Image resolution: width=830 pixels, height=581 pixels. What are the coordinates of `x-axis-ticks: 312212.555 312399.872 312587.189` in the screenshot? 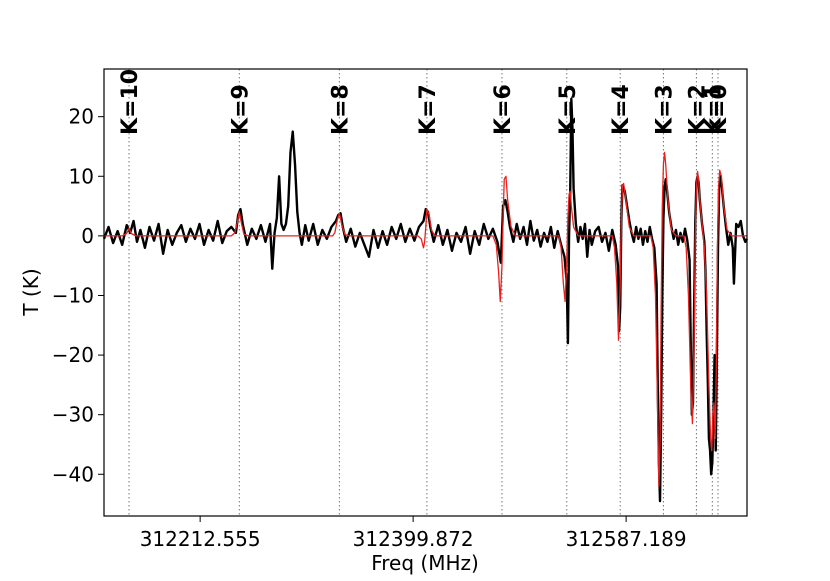 It's located at (413, 533).